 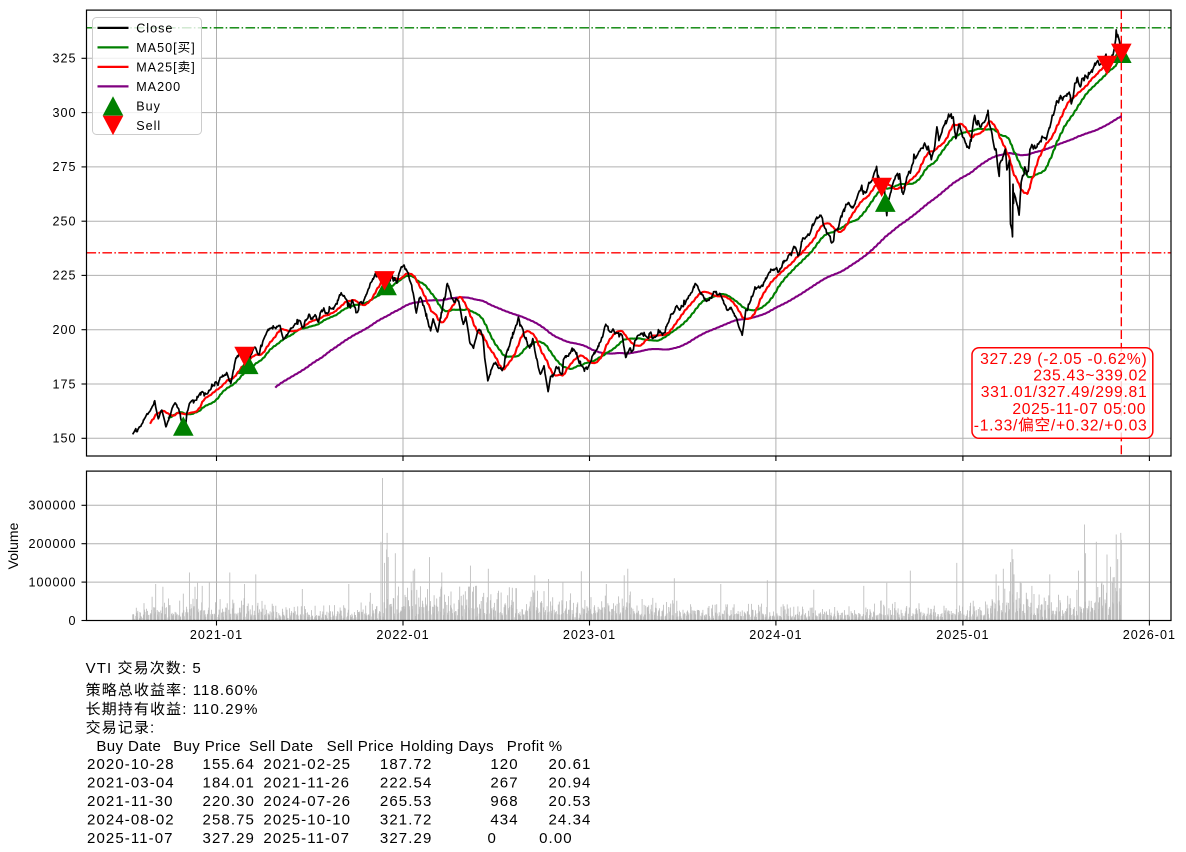 I want to click on svg-text: 184.01, so click(x=229, y=783).